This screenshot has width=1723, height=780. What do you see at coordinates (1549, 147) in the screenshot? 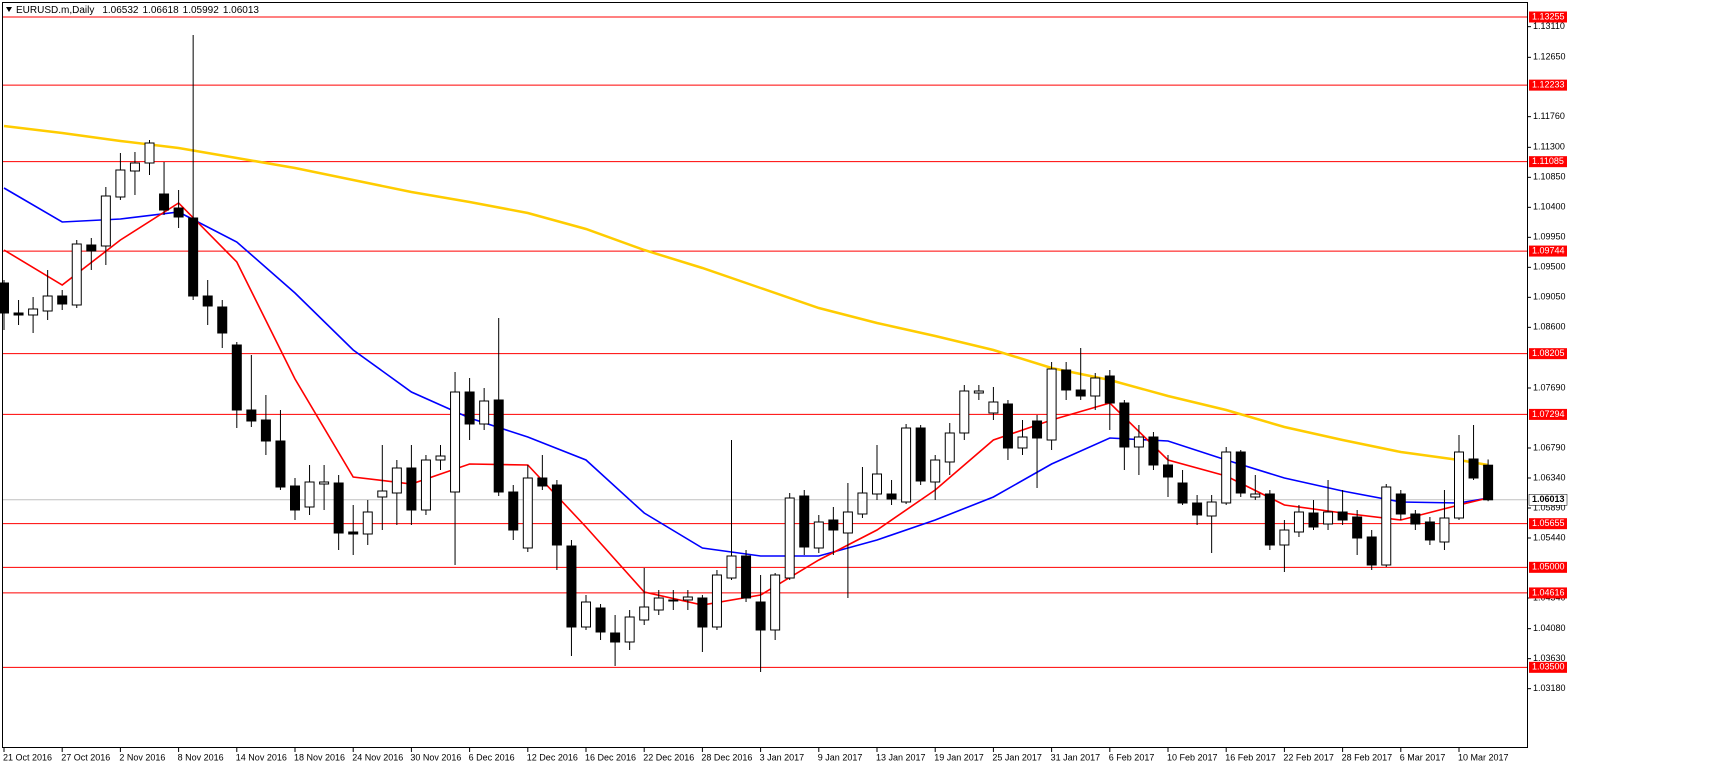
I see `y-tick-label: 1.11300` at bounding box center [1549, 147].